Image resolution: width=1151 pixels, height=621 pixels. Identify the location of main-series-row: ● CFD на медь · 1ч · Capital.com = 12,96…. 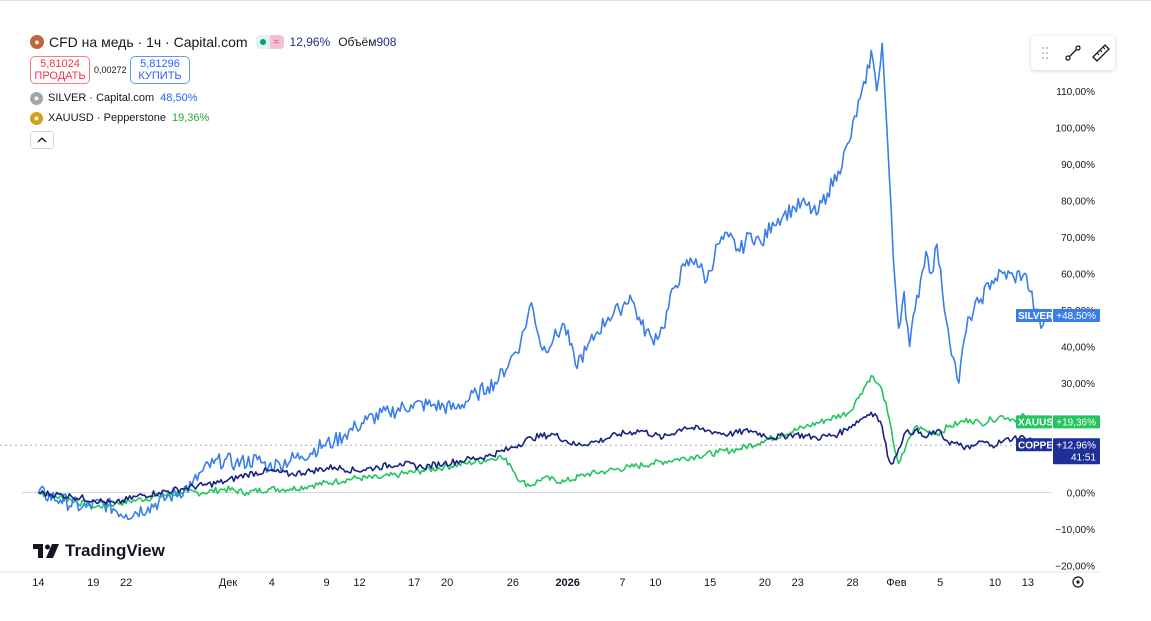
(213, 42).